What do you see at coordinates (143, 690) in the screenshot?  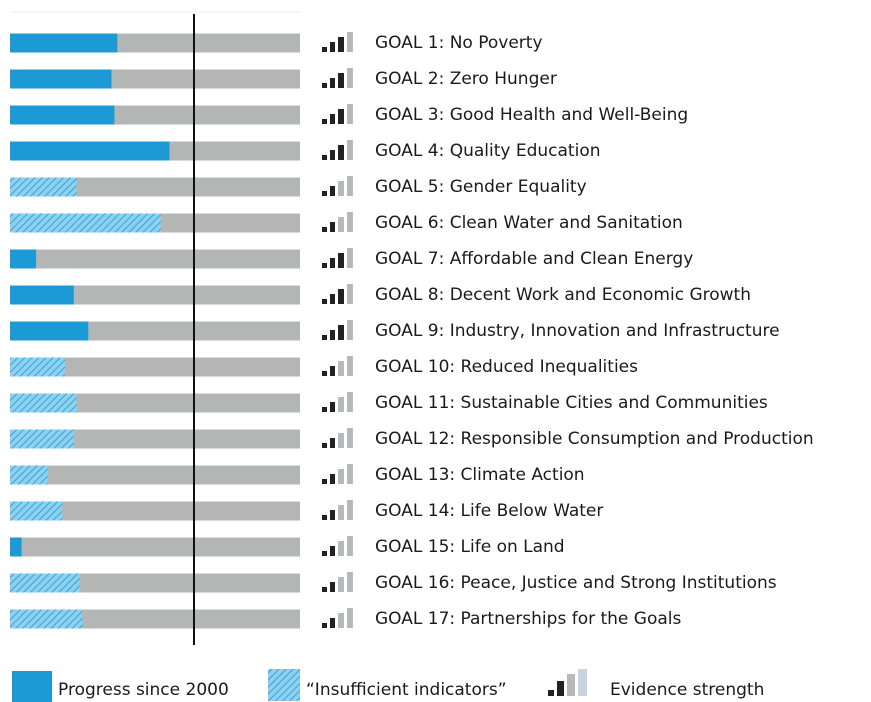 I see `legend-label: Progress since 2000` at bounding box center [143, 690].